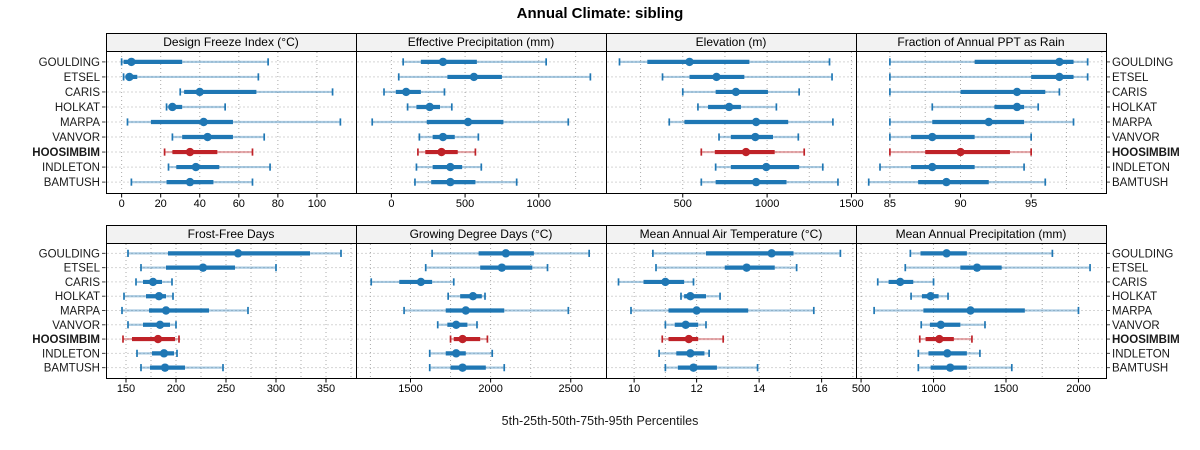 This screenshot has width=1200, height=450. What do you see at coordinates (1141, 168) in the screenshot?
I see `site-label-right-indleton: INDLETON` at bounding box center [1141, 168].